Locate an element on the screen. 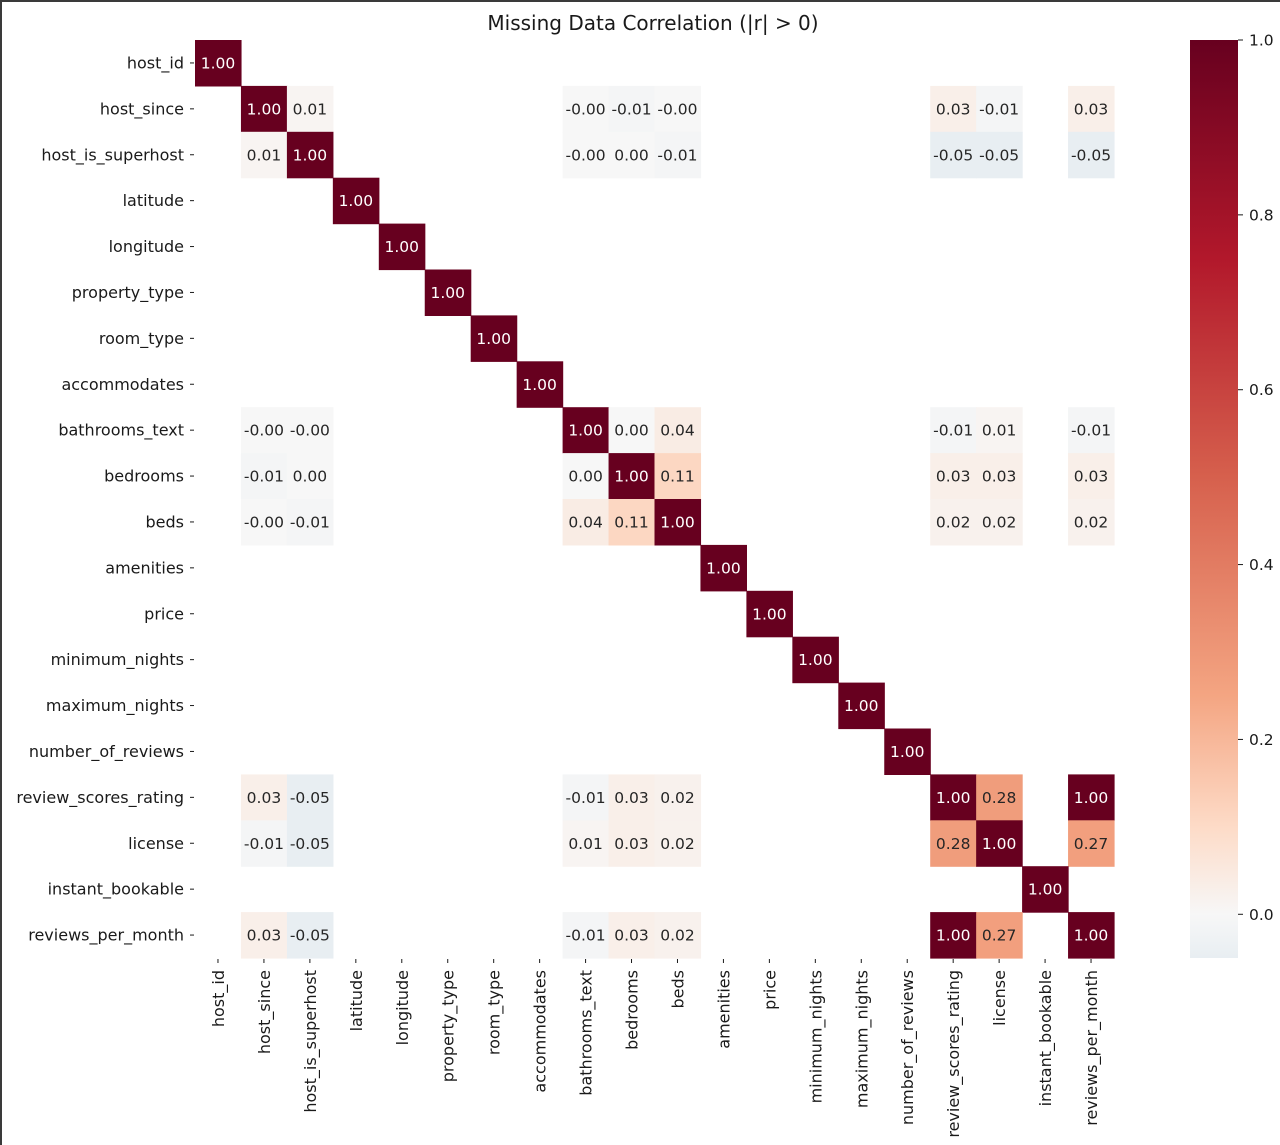 The width and height of the screenshot is (1280, 1145). y-tick-label: host_id is located at coordinates (155, 63).